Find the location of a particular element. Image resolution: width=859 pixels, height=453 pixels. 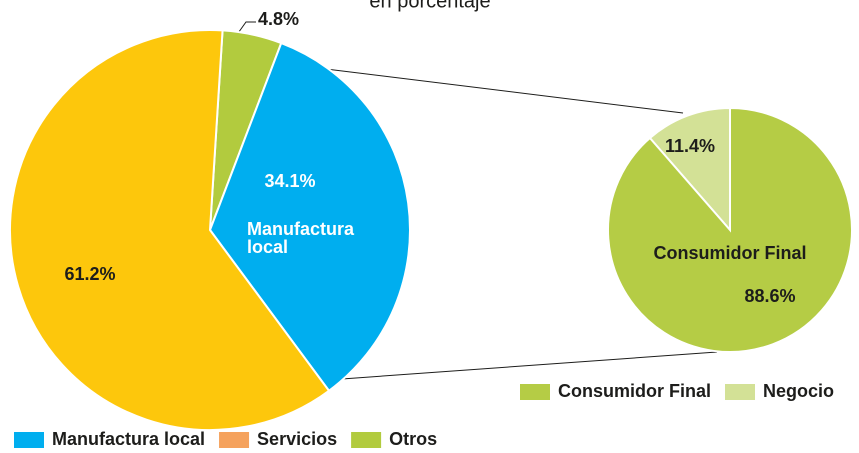

chart-subtitle: en porcentaje is located at coordinates (429, 6).